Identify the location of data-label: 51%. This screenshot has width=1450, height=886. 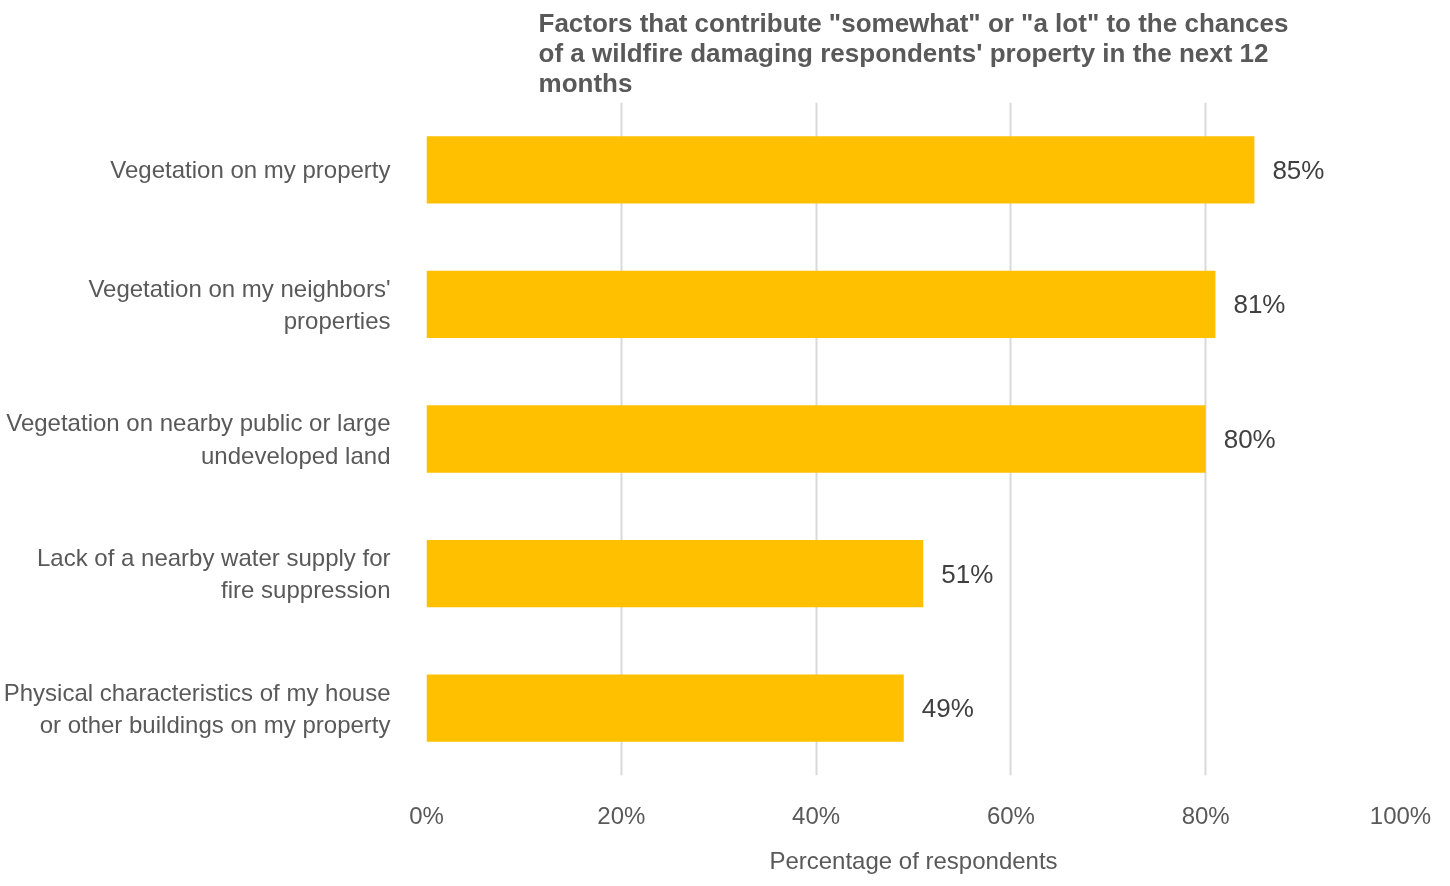
(967, 573).